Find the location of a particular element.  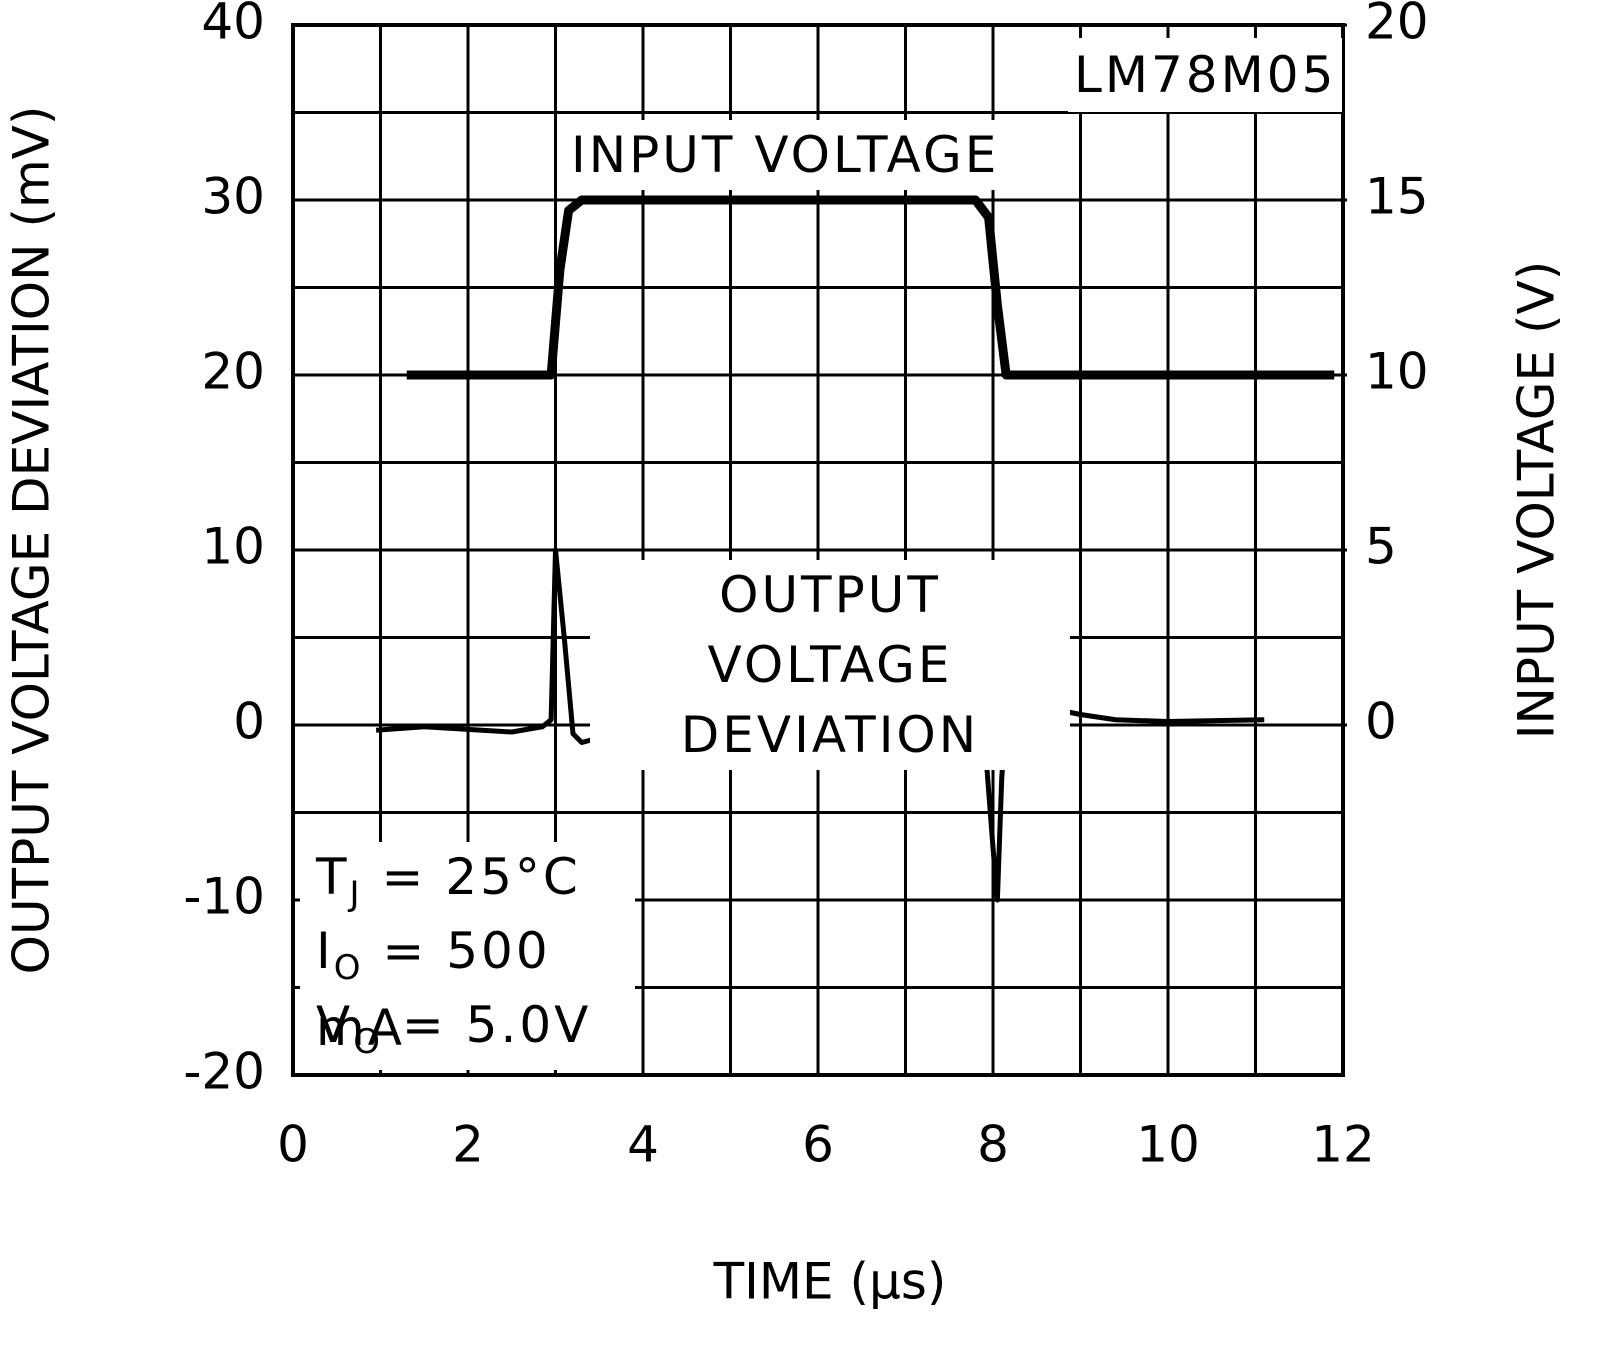

y-tick-label: 10 is located at coordinates (233, 547).